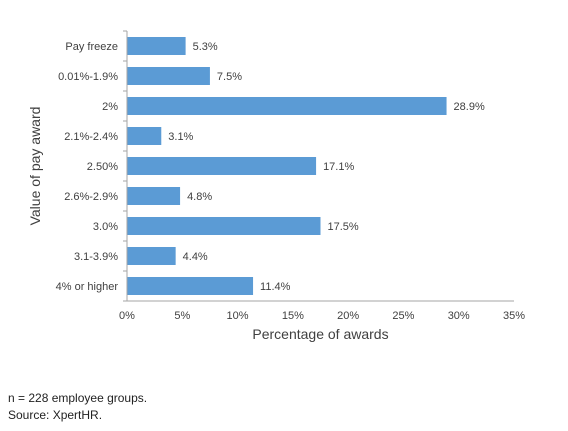  Describe the element at coordinates (195, 257) in the screenshot. I see `bar-value-label: 4.4%` at that location.